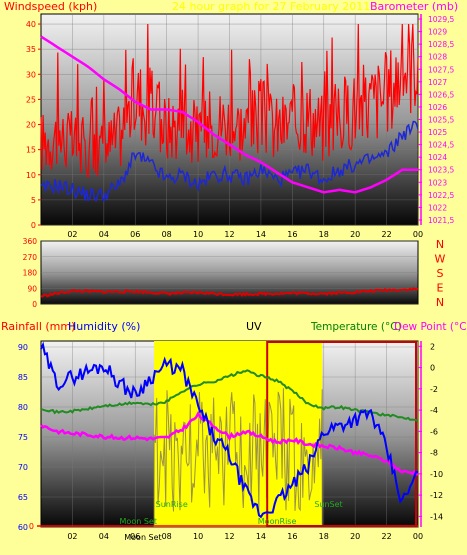 The height and width of the screenshot is (555, 467). I want to click on wind-tick-label: 10, so click(31, 175).